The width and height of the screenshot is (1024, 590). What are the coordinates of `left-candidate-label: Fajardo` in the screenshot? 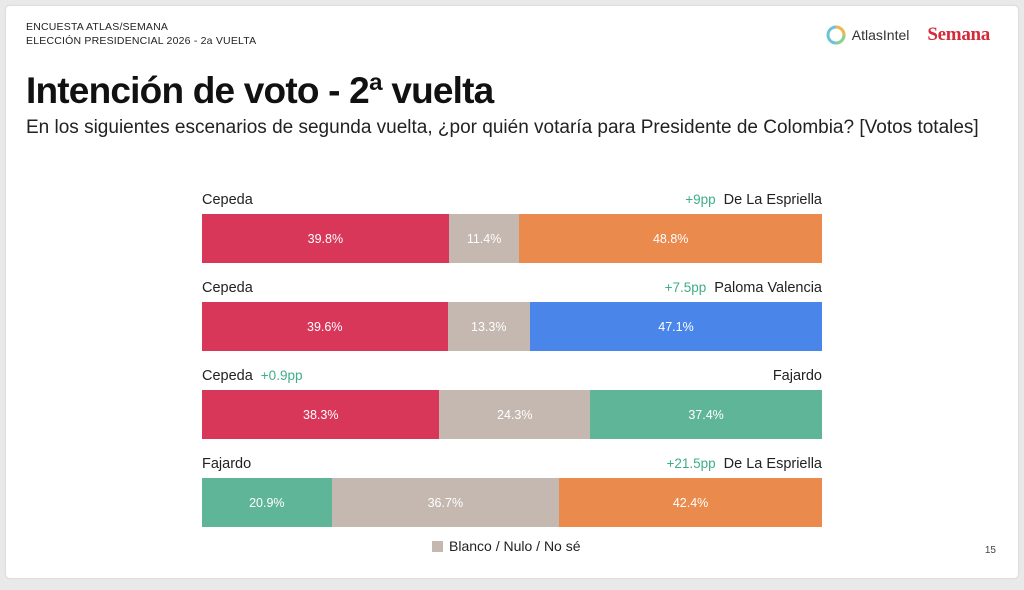 It's located at (227, 464).